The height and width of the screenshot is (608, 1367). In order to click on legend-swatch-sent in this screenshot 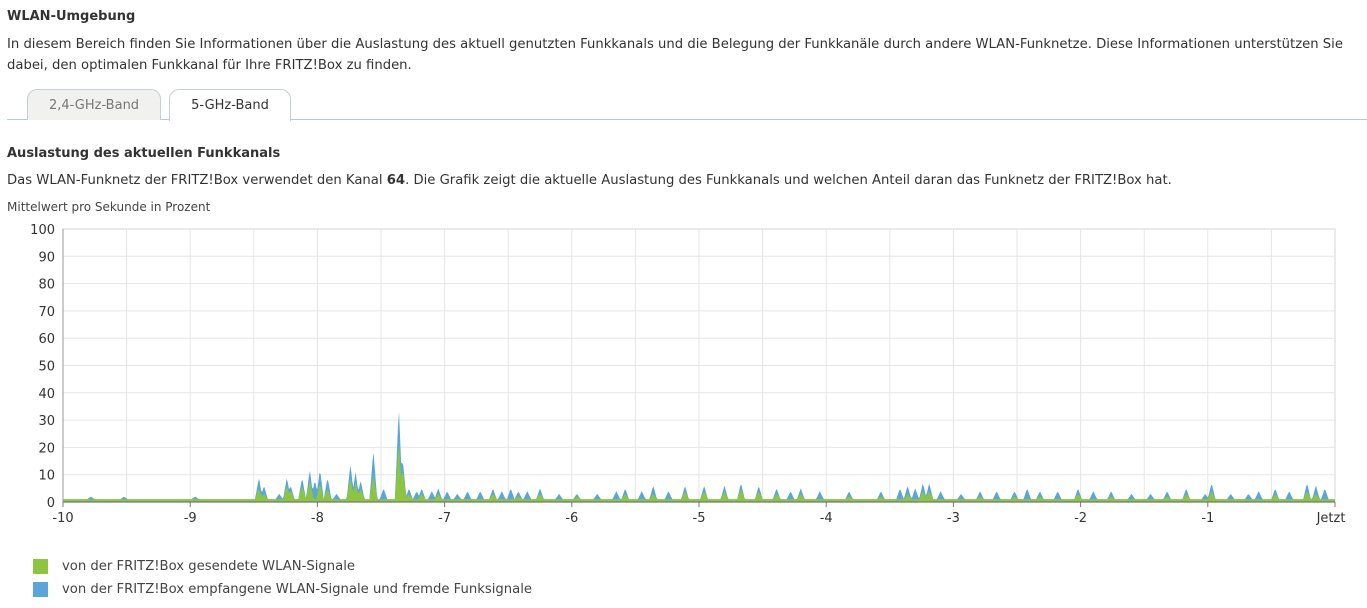, I will do `click(40, 566)`.